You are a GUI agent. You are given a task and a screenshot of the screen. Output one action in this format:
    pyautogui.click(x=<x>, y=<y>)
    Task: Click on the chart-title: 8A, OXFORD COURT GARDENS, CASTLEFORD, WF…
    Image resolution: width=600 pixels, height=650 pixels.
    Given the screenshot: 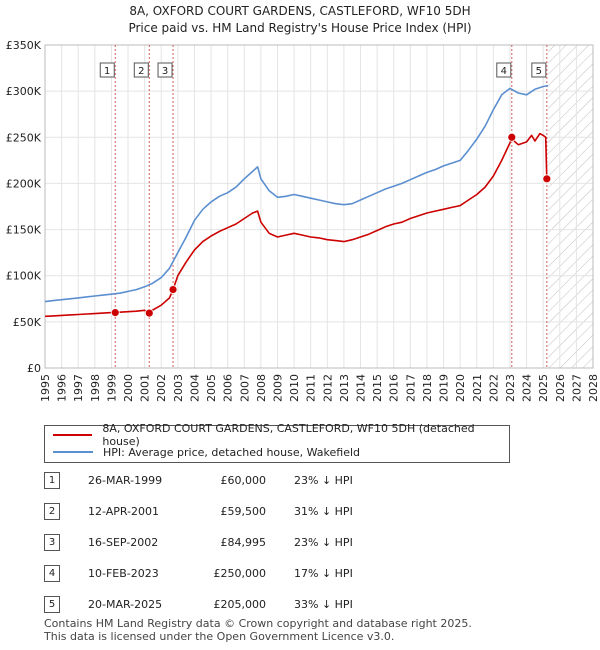 What is the action you would take?
    pyautogui.click(x=300, y=11)
    